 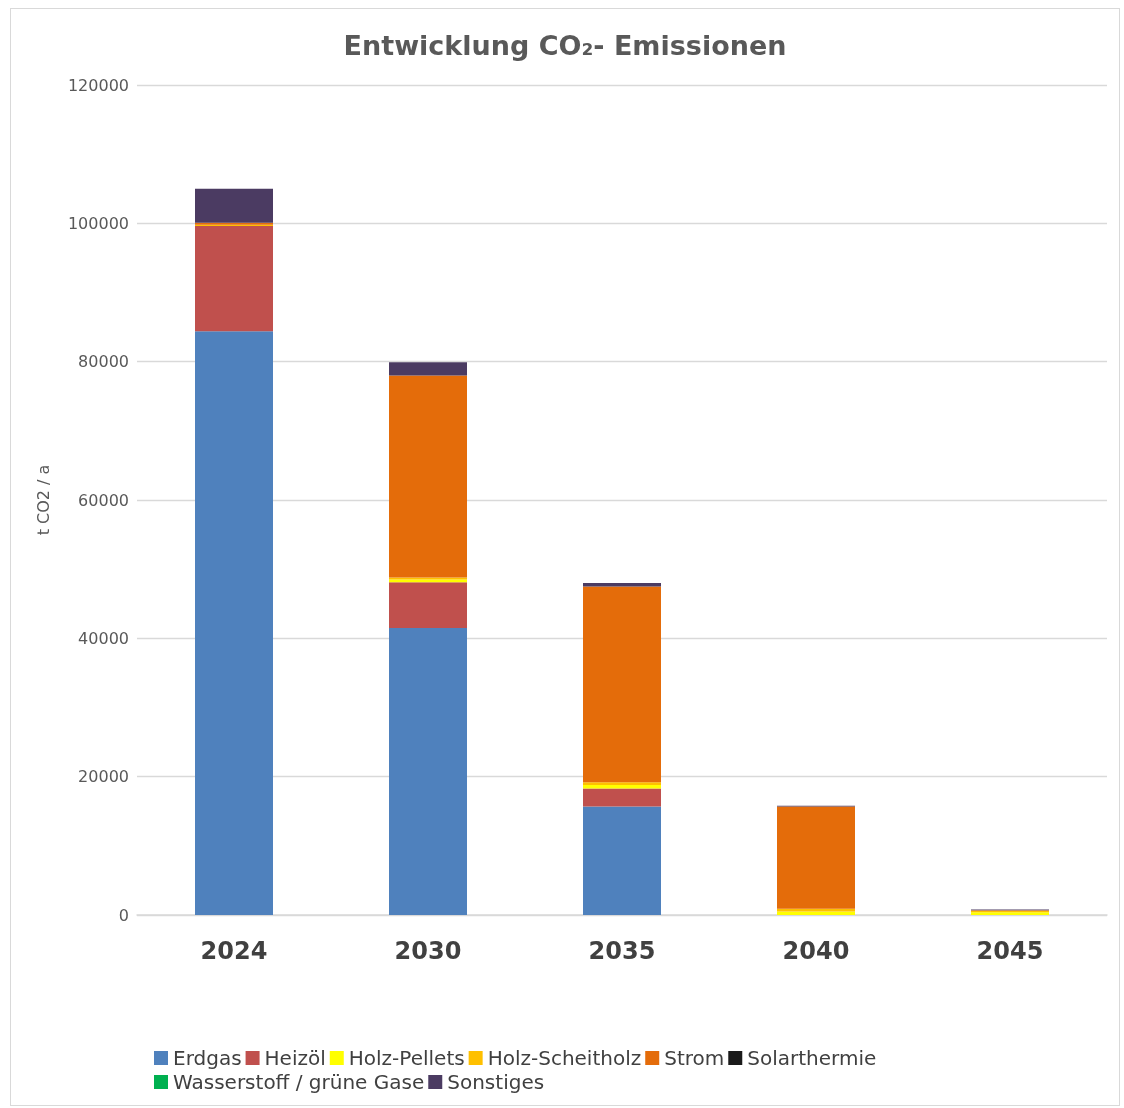 What do you see at coordinates (98, 223) in the screenshot?
I see `y-tick-label: 100000` at bounding box center [98, 223].